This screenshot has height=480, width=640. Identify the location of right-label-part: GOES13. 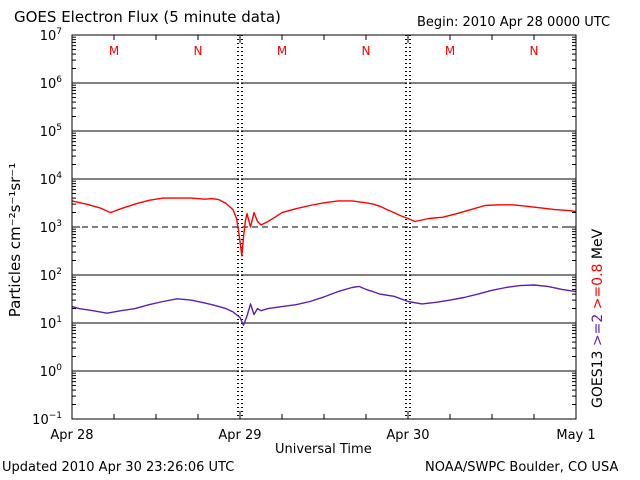
(598, 379).